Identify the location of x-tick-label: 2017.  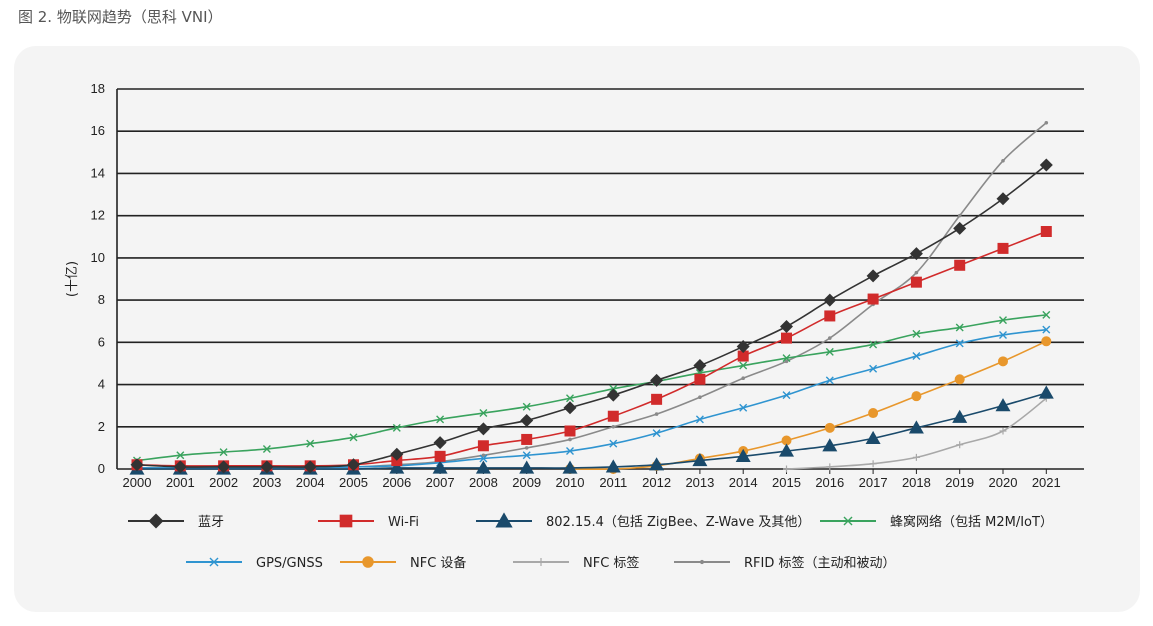
(873, 482).